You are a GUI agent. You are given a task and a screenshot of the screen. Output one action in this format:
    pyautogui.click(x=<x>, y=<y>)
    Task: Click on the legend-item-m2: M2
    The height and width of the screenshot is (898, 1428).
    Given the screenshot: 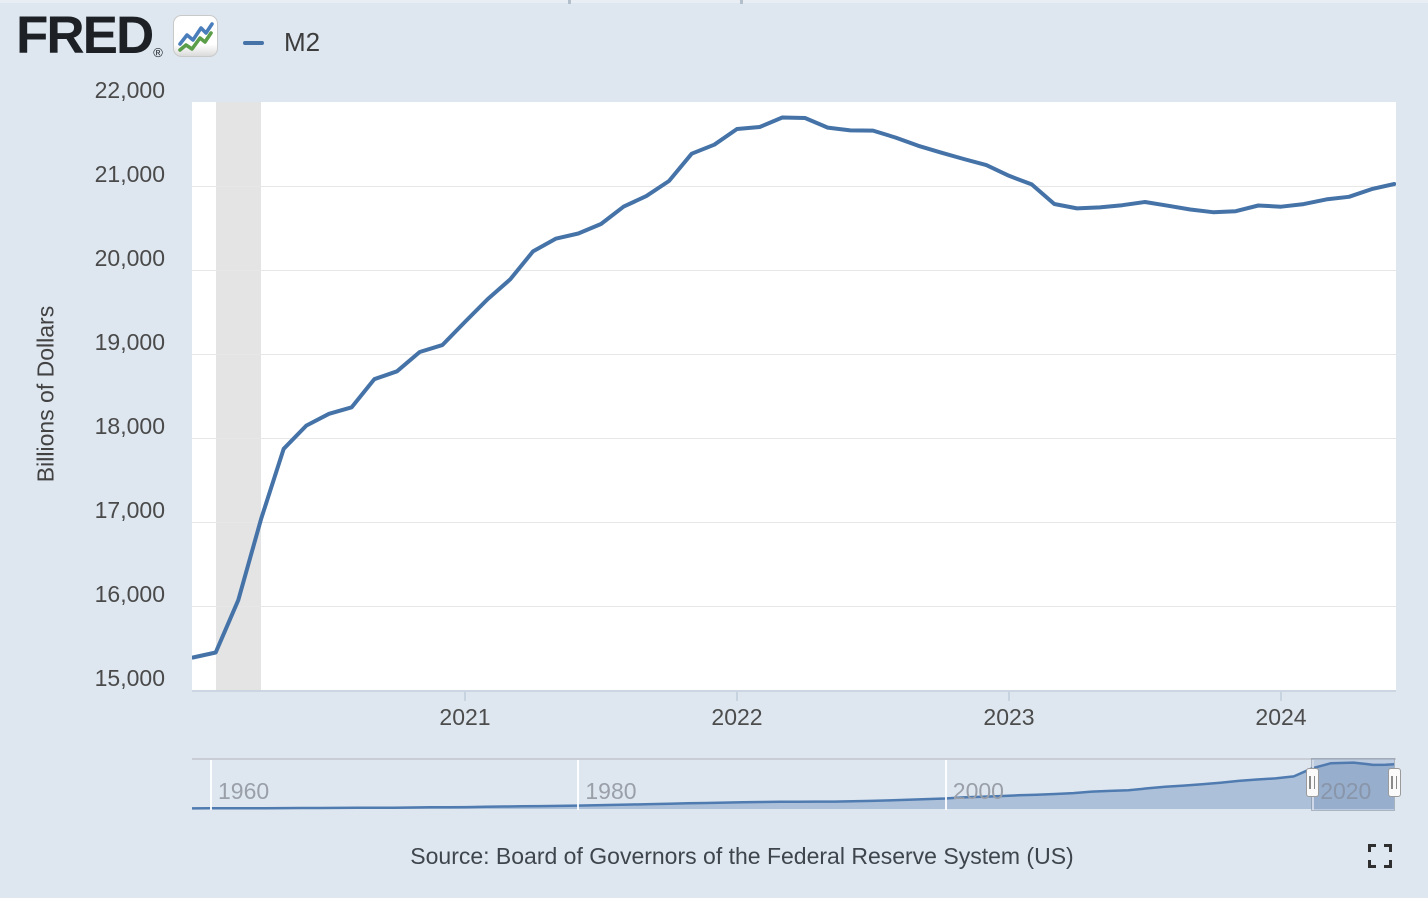 What is the action you would take?
    pyautogui.click(x=281, y=42)
    